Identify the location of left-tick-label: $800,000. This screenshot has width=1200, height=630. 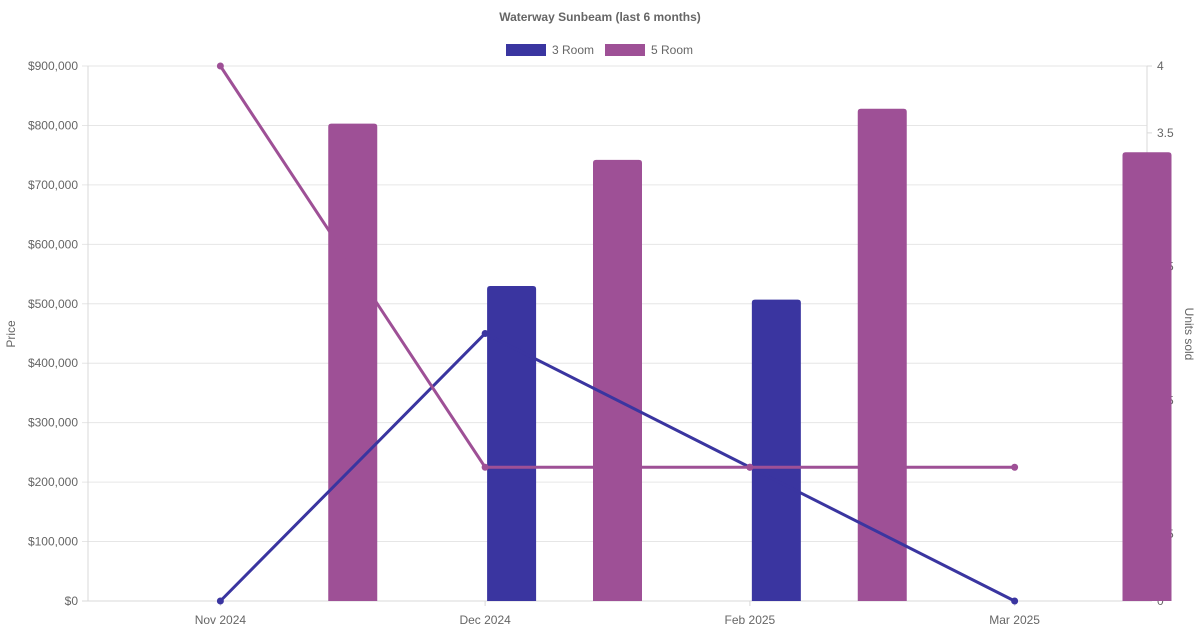
(53, 125).